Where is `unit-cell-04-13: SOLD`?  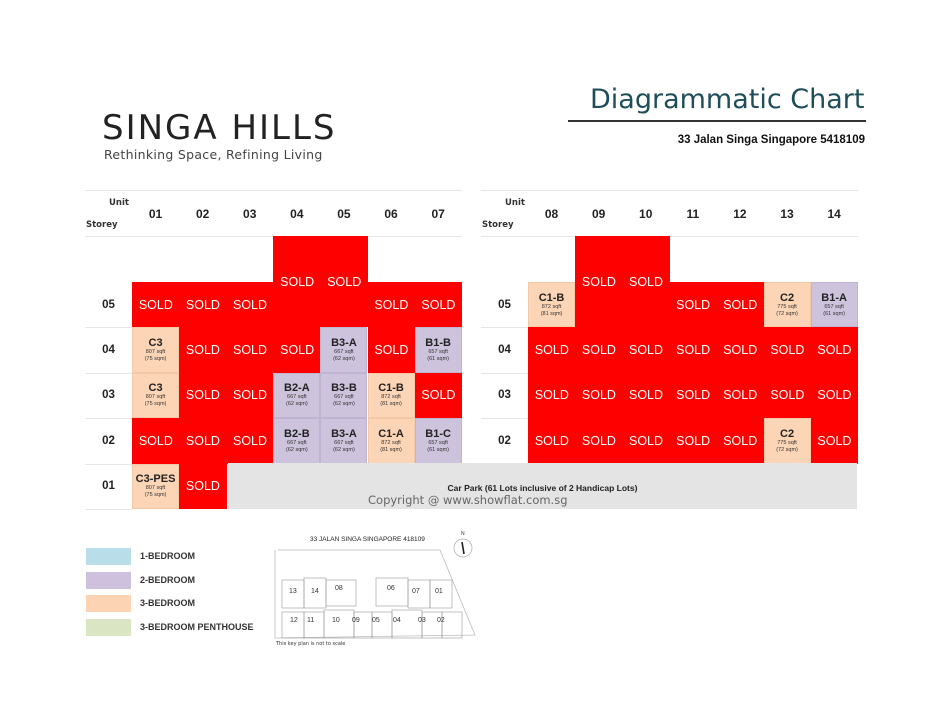 unit-cell-04-13: SOLD is located at coordinates (787, 350).